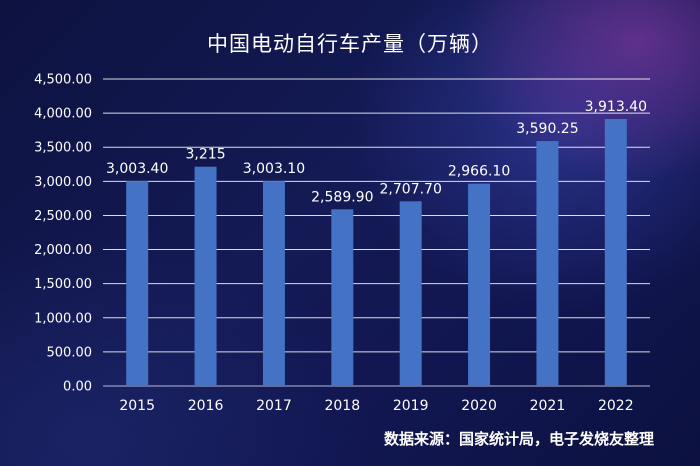 Image resolution: width=700 pixels, height=466 pixels. I want to click on y-tick-label: 3,500.00, so click(63, 148).